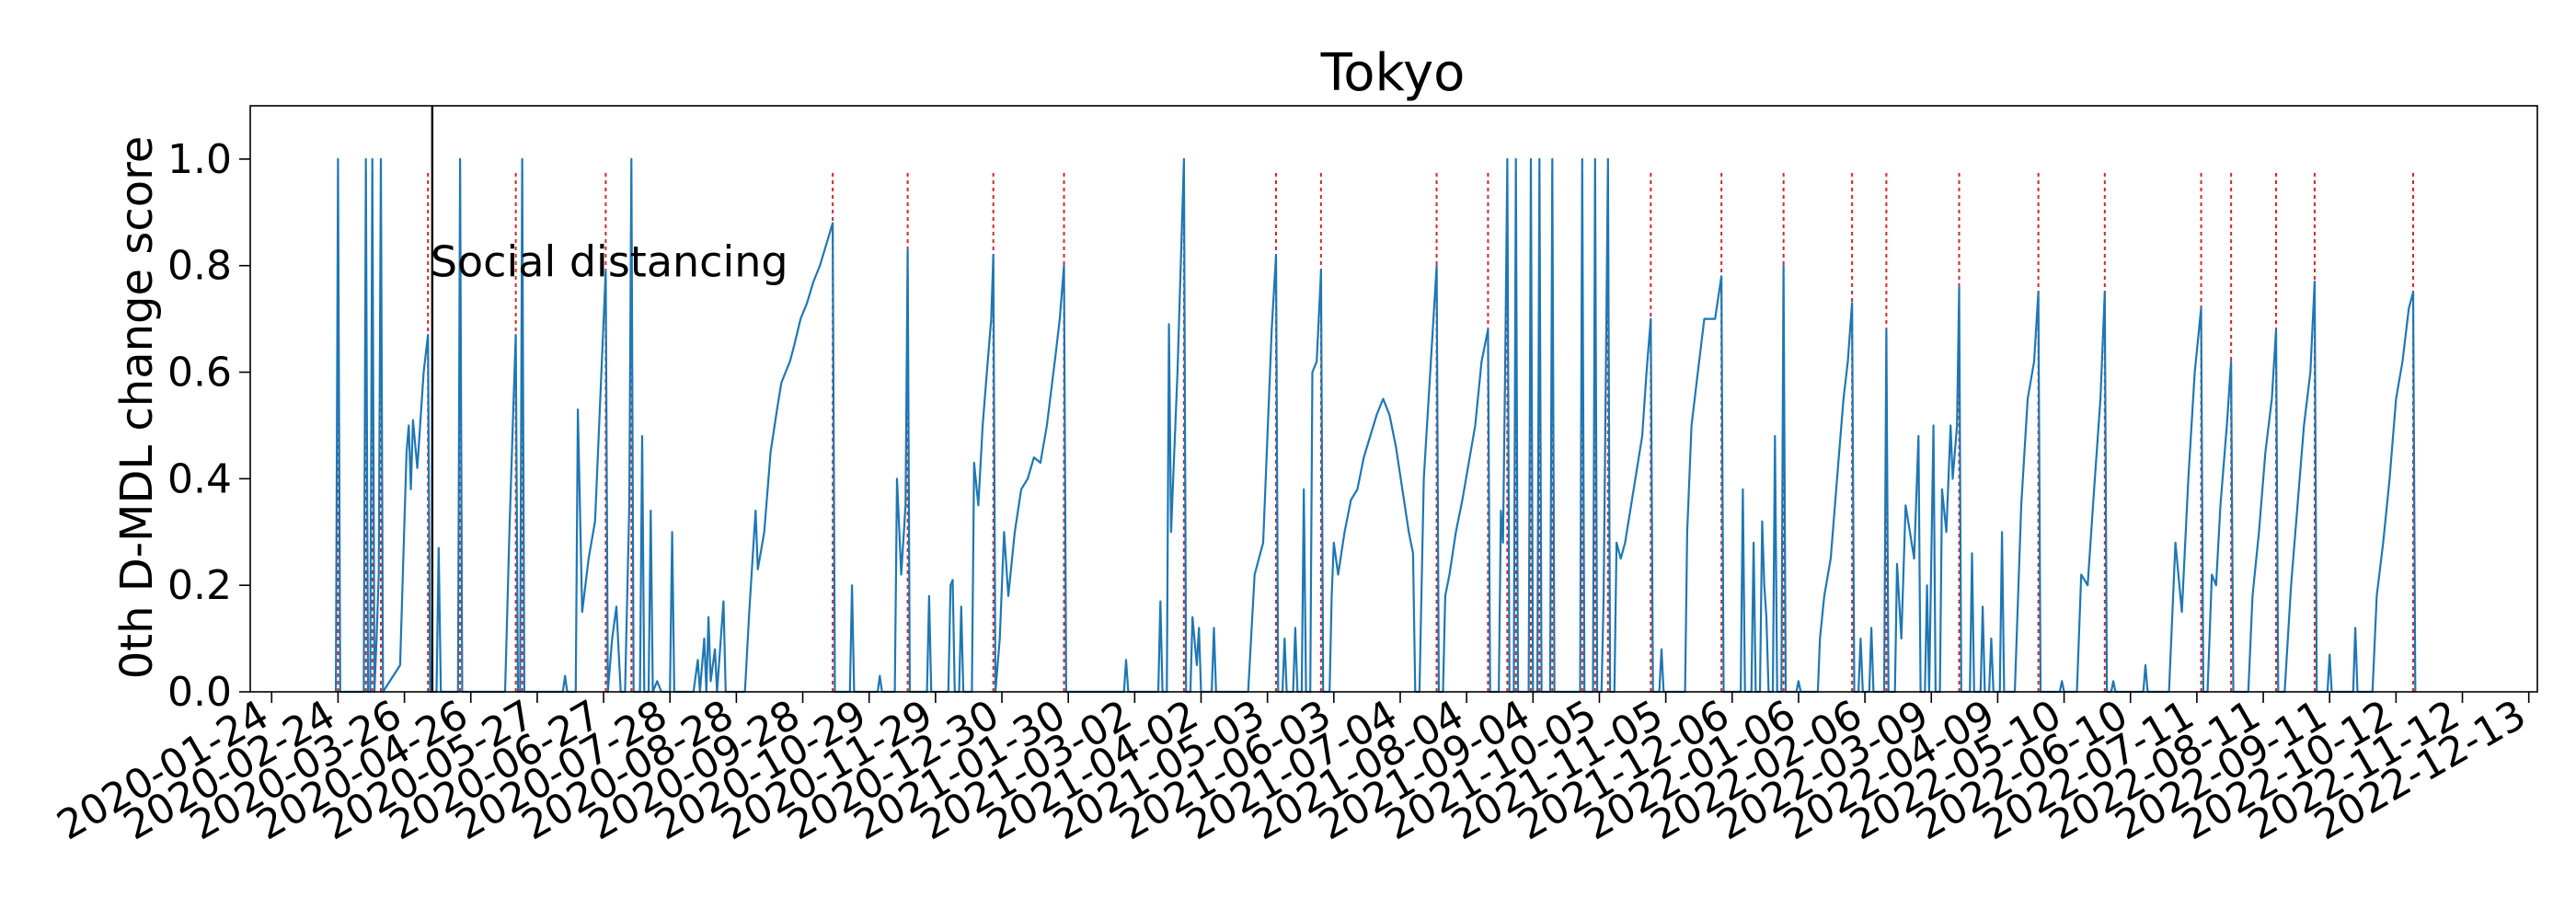 Image resolution: width=2576 pixels, height=920 pixels. Describe the element at coordinates (1393, 73) in the screenshot. I see `chart-title: Tokyo` at that location.